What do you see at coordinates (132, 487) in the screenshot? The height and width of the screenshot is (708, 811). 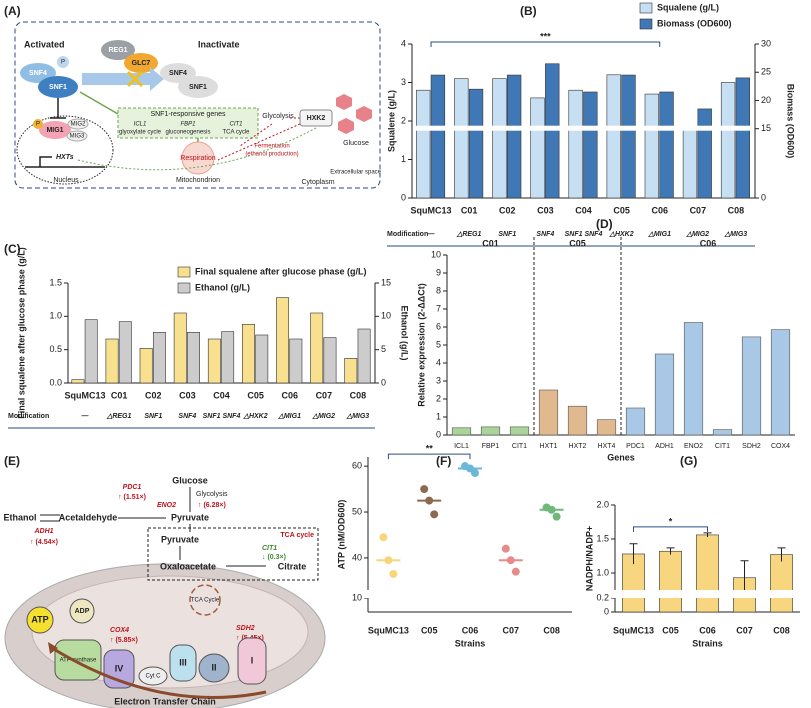 I see `label: PDC1` at bounding box center [132, 487].